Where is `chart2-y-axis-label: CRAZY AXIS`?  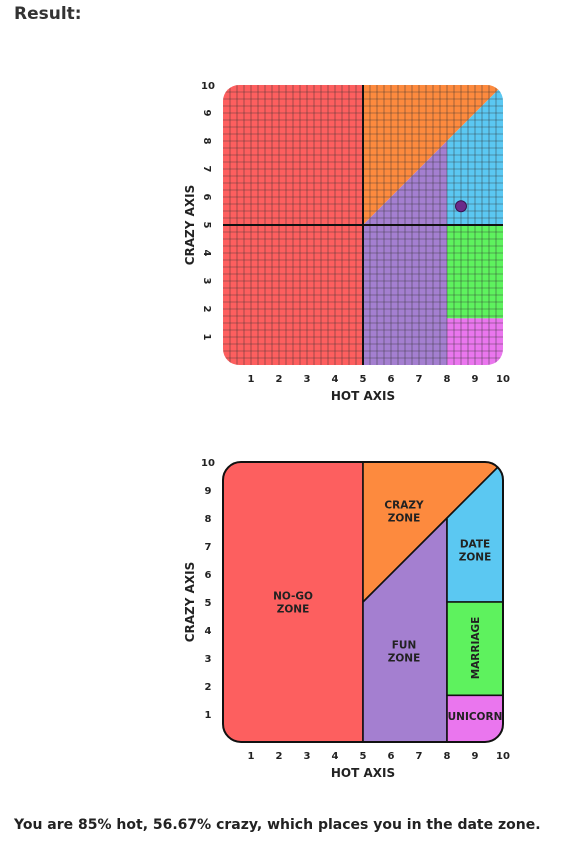
chart2-y-axis-label: CRAZY AXIS is located at coordinates (190, 602).